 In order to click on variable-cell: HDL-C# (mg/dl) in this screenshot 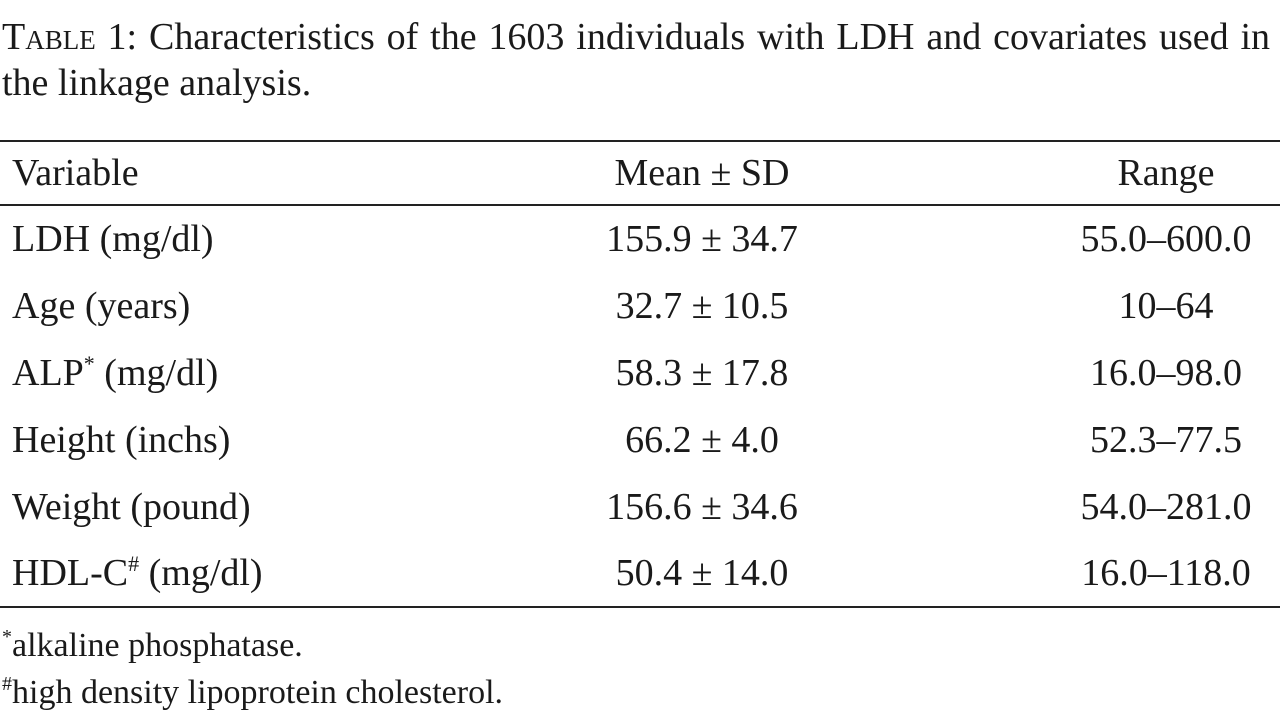, I will do `click(226, 573)`.